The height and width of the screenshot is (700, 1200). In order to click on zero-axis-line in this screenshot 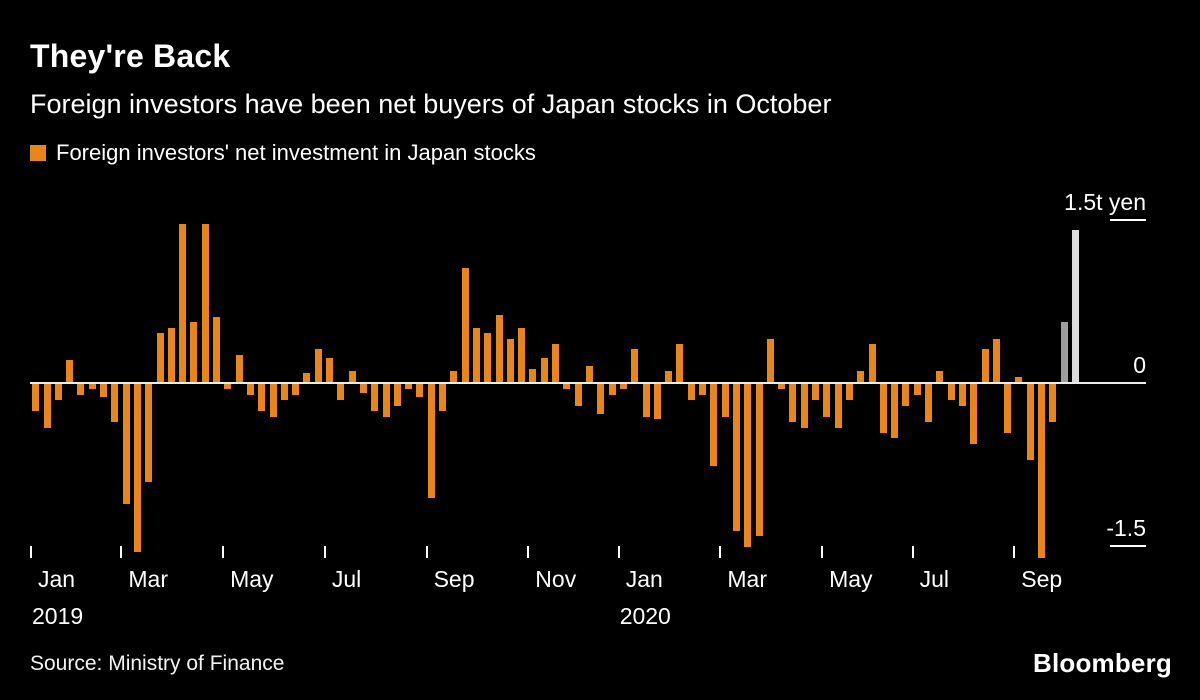, I will do `click(588, 383)`.